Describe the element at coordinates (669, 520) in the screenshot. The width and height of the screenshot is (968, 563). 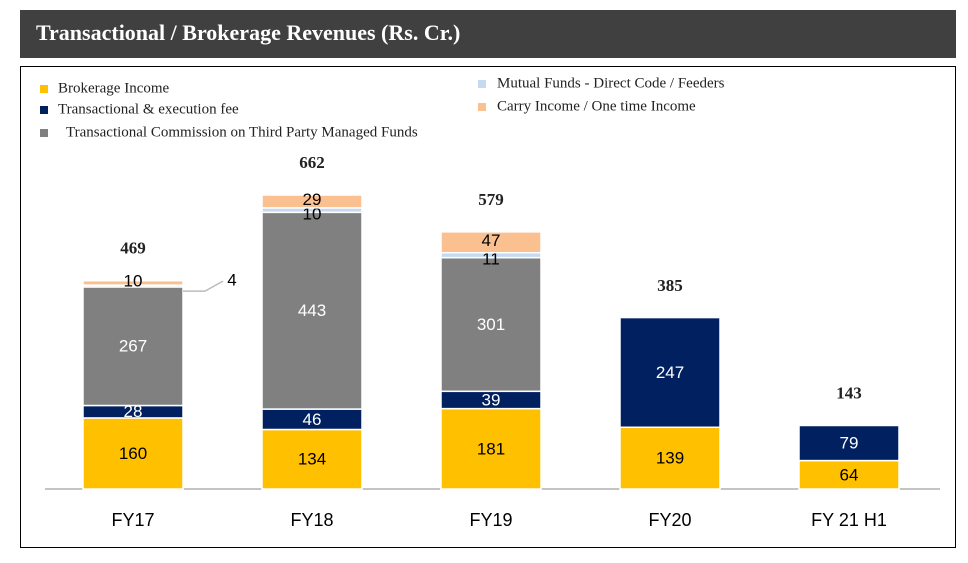
I see `x-tick-label: FY20` at that location.